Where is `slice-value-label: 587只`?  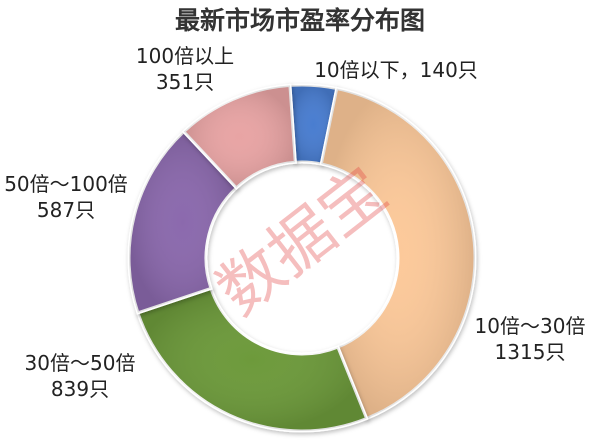 slice-value-label: 587只 is located at coordinates (66, 210).